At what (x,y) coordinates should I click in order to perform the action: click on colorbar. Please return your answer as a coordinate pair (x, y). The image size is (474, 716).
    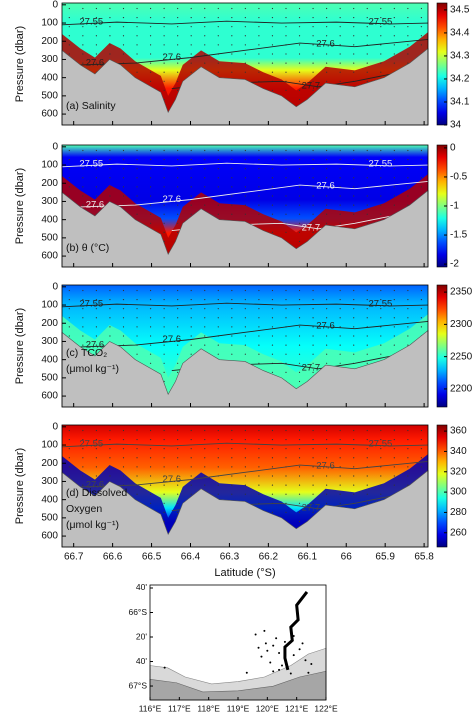
    Looking at the image, I should click on (442, 64).